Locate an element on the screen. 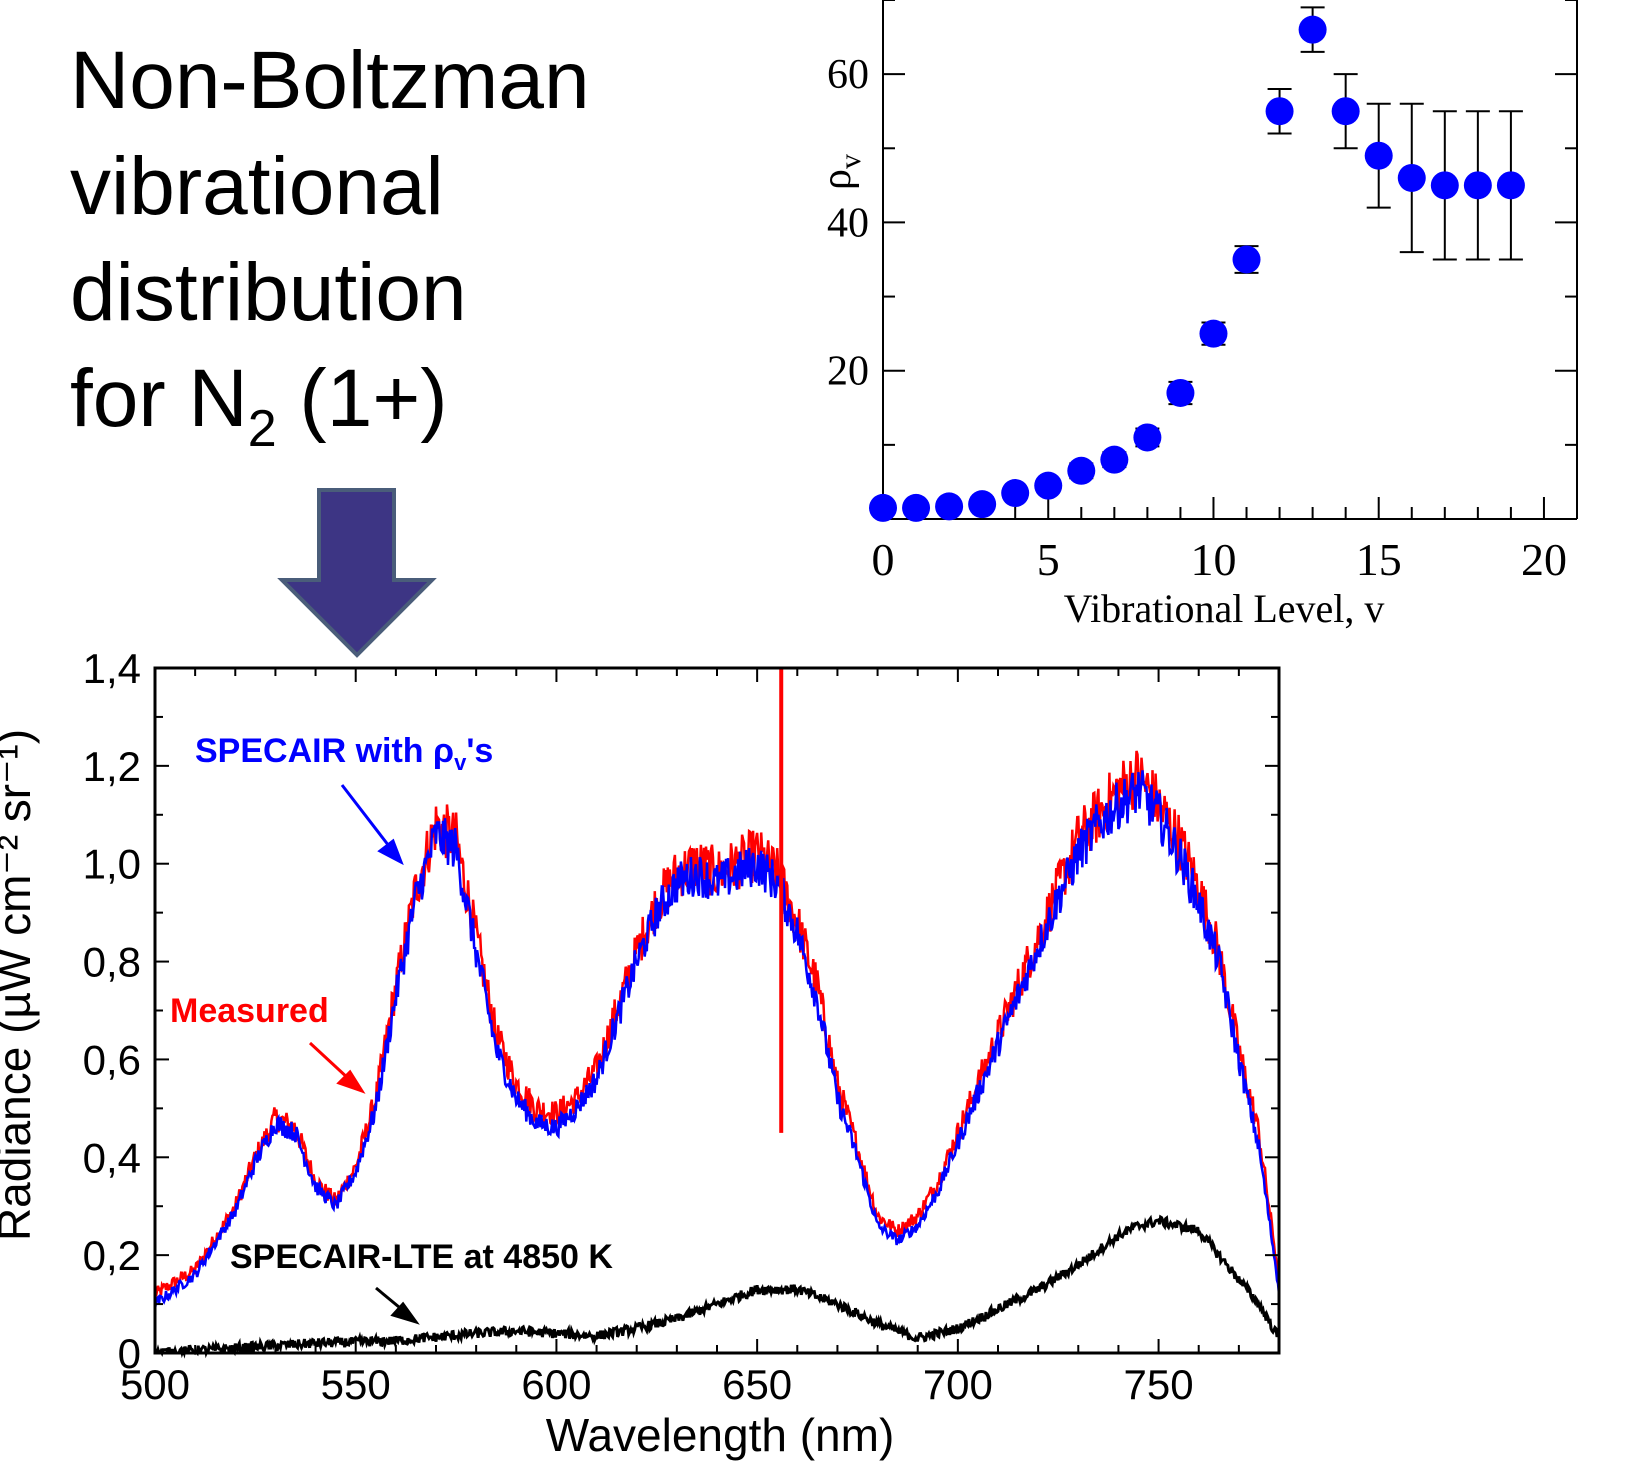 This screenshot has height=1461, width=1636. spectrum-y-tick-label: 1,2 is located at coordinates (112, 766).